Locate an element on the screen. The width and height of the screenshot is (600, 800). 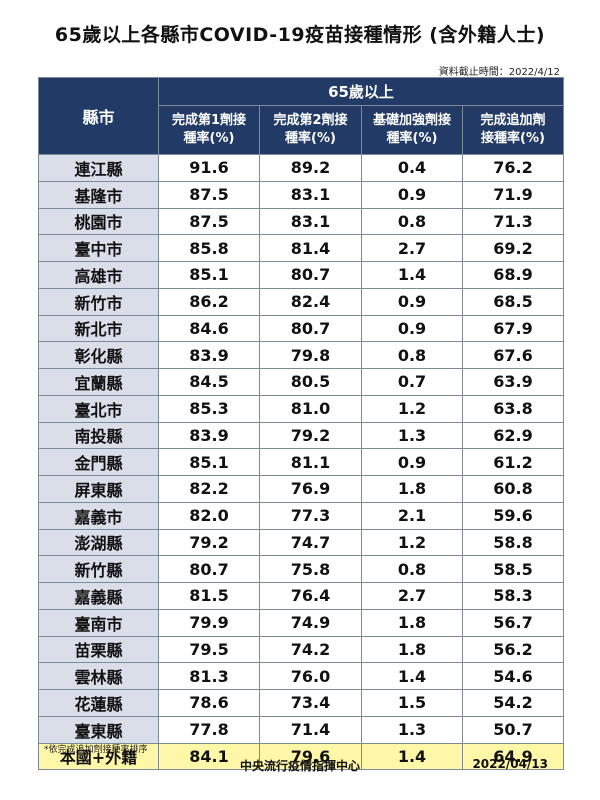
rate-cell-d1: 81.3 is located at coordinates (209, 676).